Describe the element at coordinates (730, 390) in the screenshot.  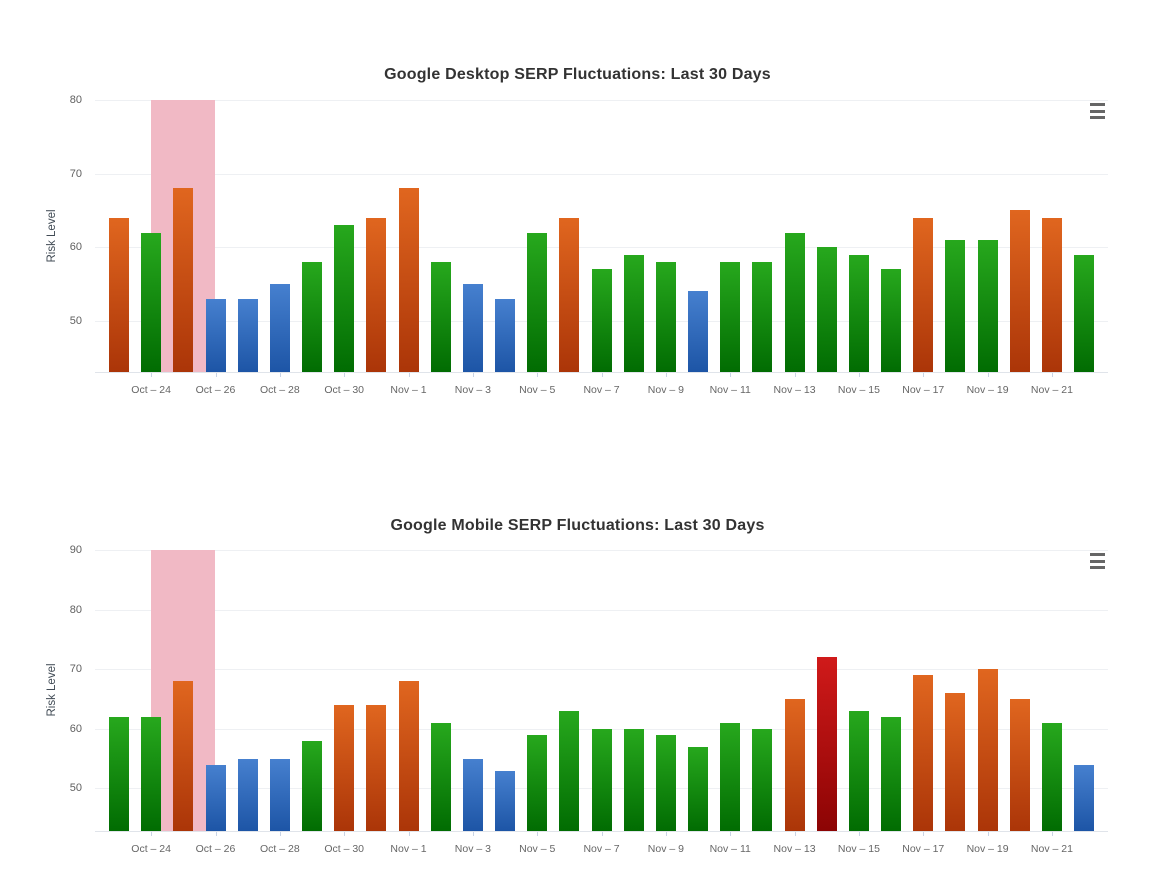
I see `x-tick-label: Nov – 11` at that location.